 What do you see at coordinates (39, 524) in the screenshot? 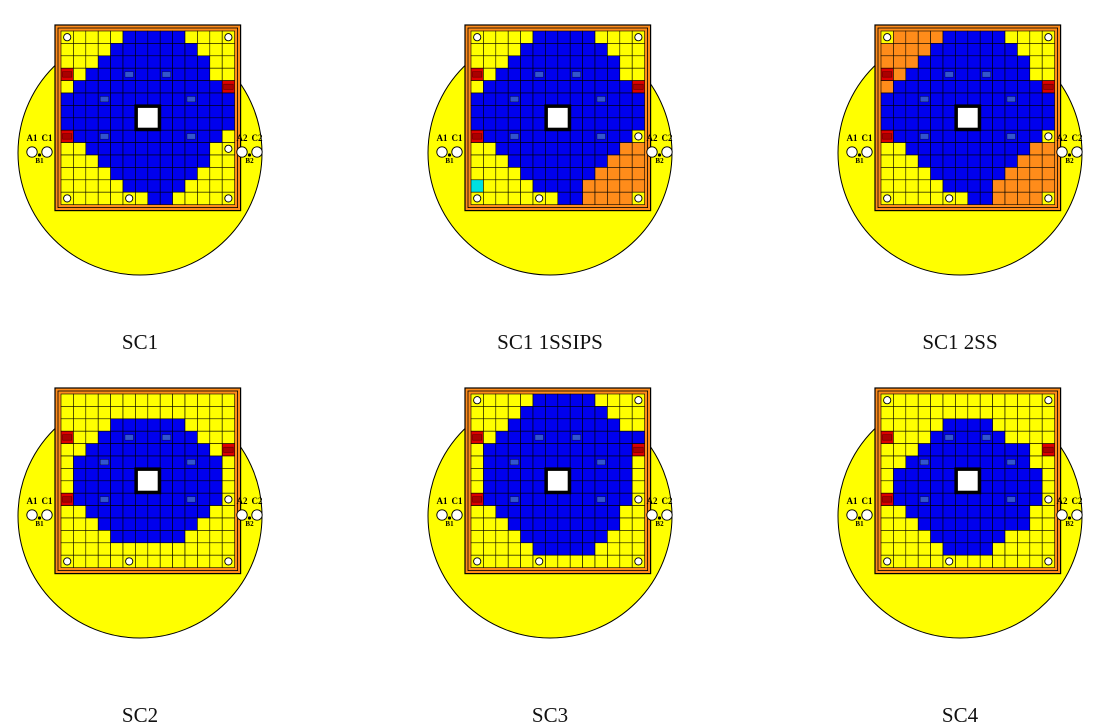
I see `detector-label: B1` at bounding box center [39, 524].